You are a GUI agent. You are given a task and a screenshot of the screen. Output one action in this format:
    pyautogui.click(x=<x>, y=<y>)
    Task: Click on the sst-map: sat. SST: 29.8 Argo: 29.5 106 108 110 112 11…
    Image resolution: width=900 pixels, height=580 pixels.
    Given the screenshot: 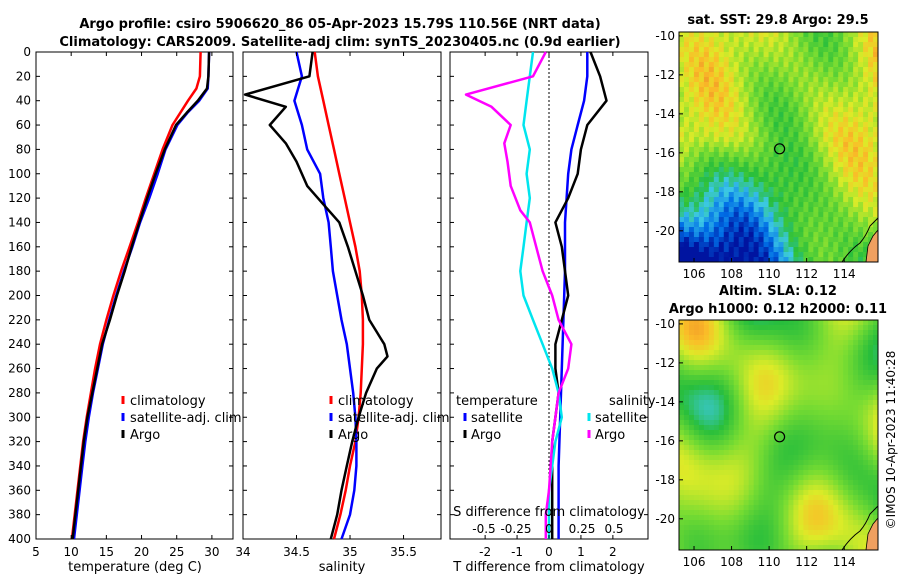 What is the action you would take?
    pyautogui.click(x=767, y=147)
    